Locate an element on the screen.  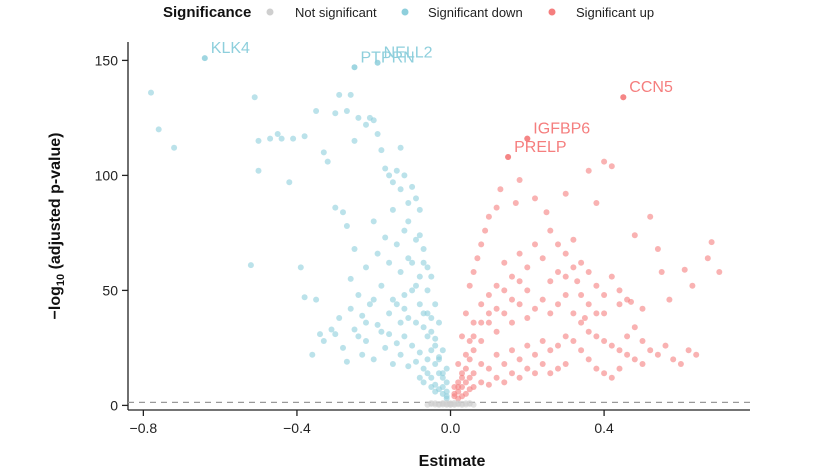
y-axis-title: −log10 (adjusted p-value) is located at coordinates (57, 226).